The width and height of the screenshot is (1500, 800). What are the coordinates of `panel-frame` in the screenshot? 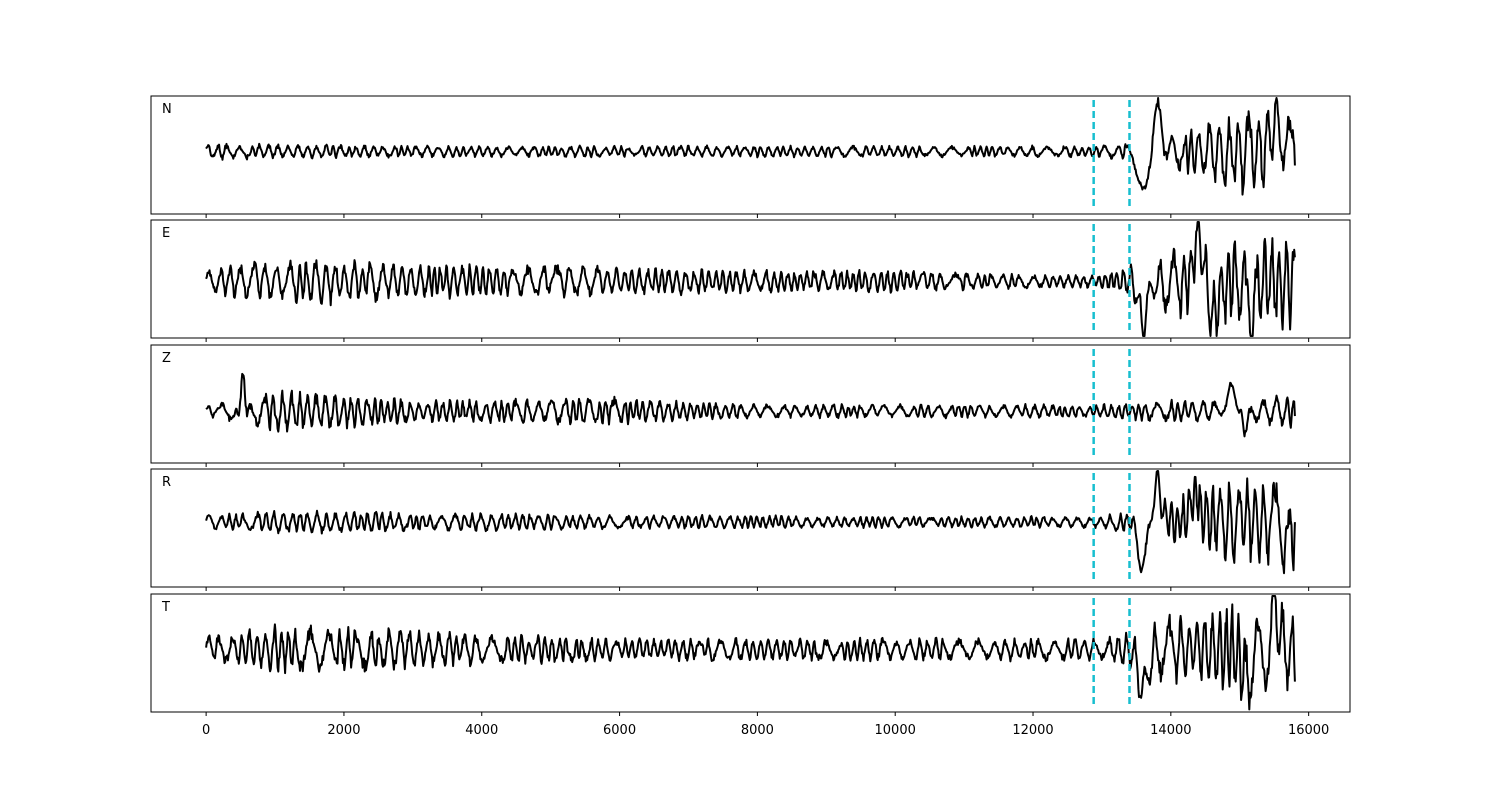 It's located at (750, 279).